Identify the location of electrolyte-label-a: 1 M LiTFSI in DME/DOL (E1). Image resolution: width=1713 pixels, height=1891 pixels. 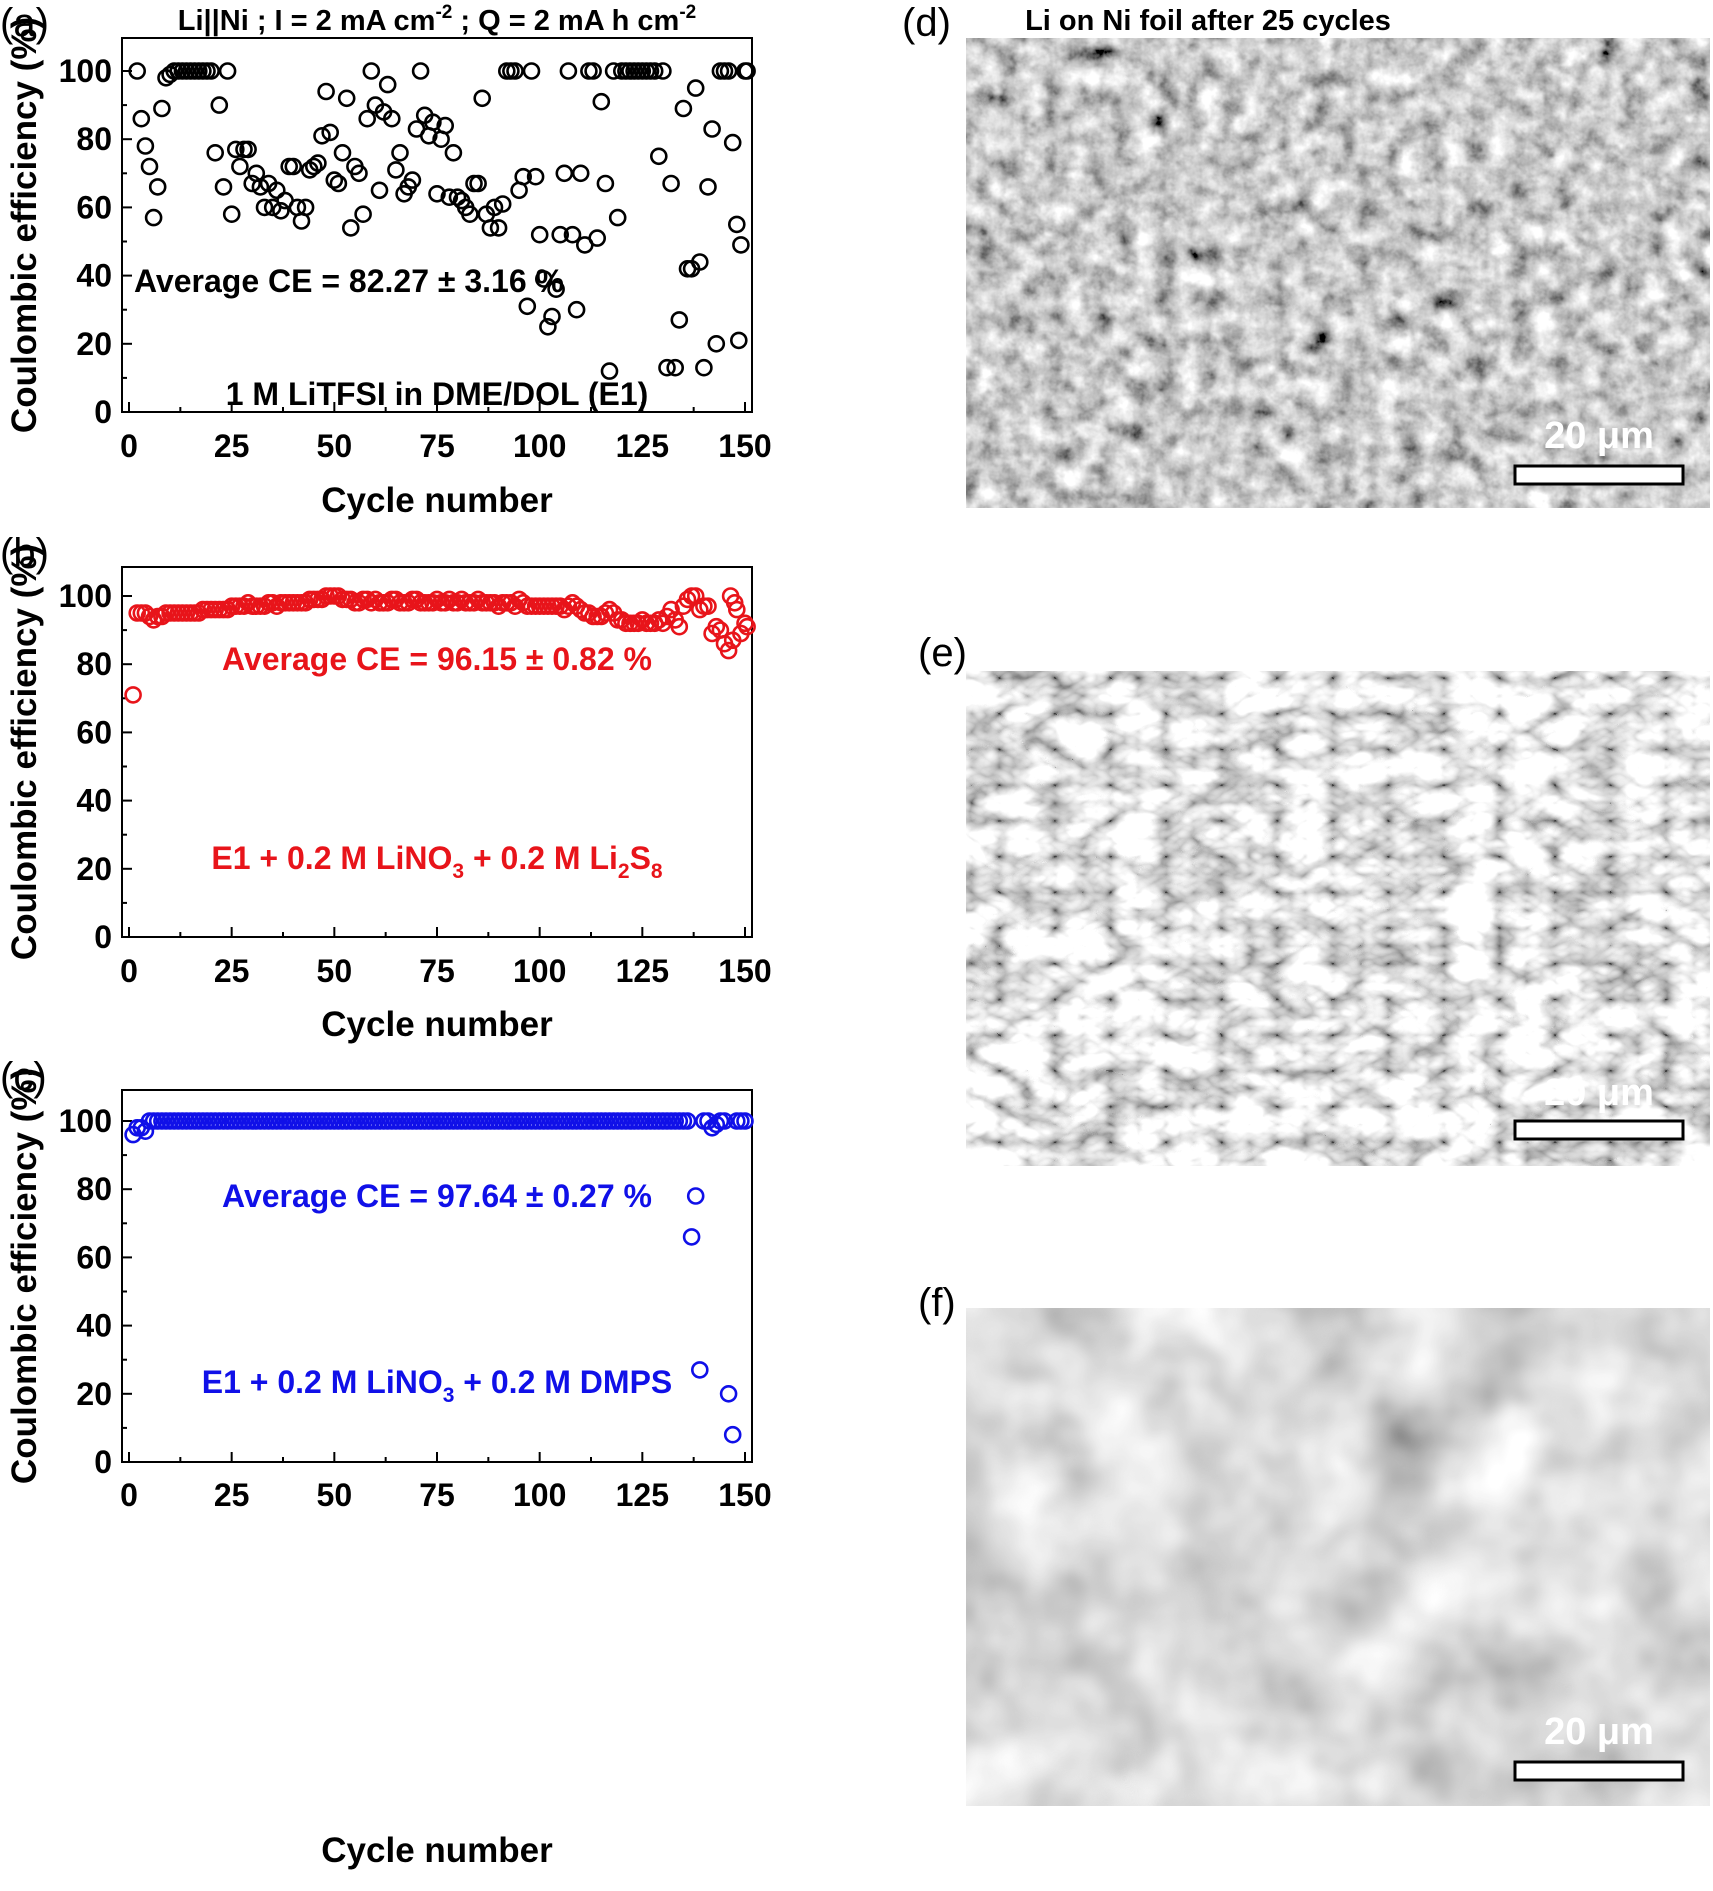
(437, 394).